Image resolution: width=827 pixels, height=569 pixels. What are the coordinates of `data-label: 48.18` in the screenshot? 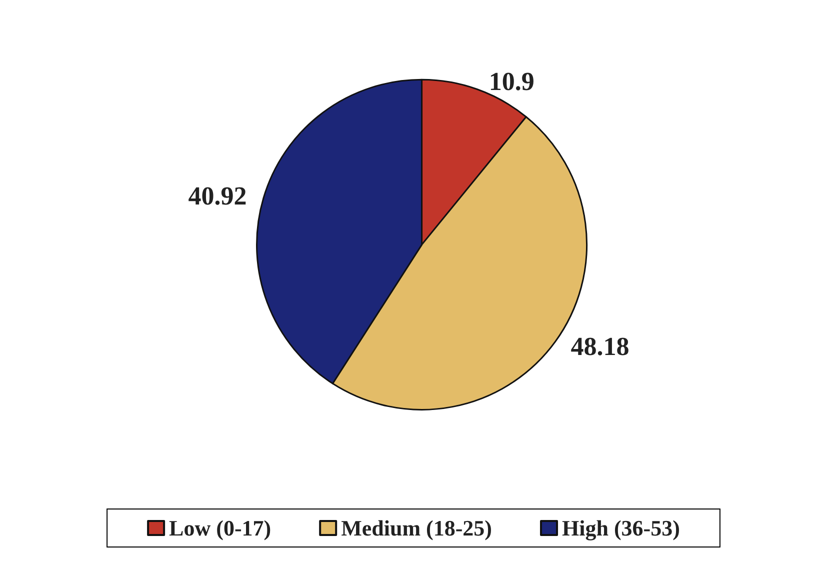 It's located at (600, 346).